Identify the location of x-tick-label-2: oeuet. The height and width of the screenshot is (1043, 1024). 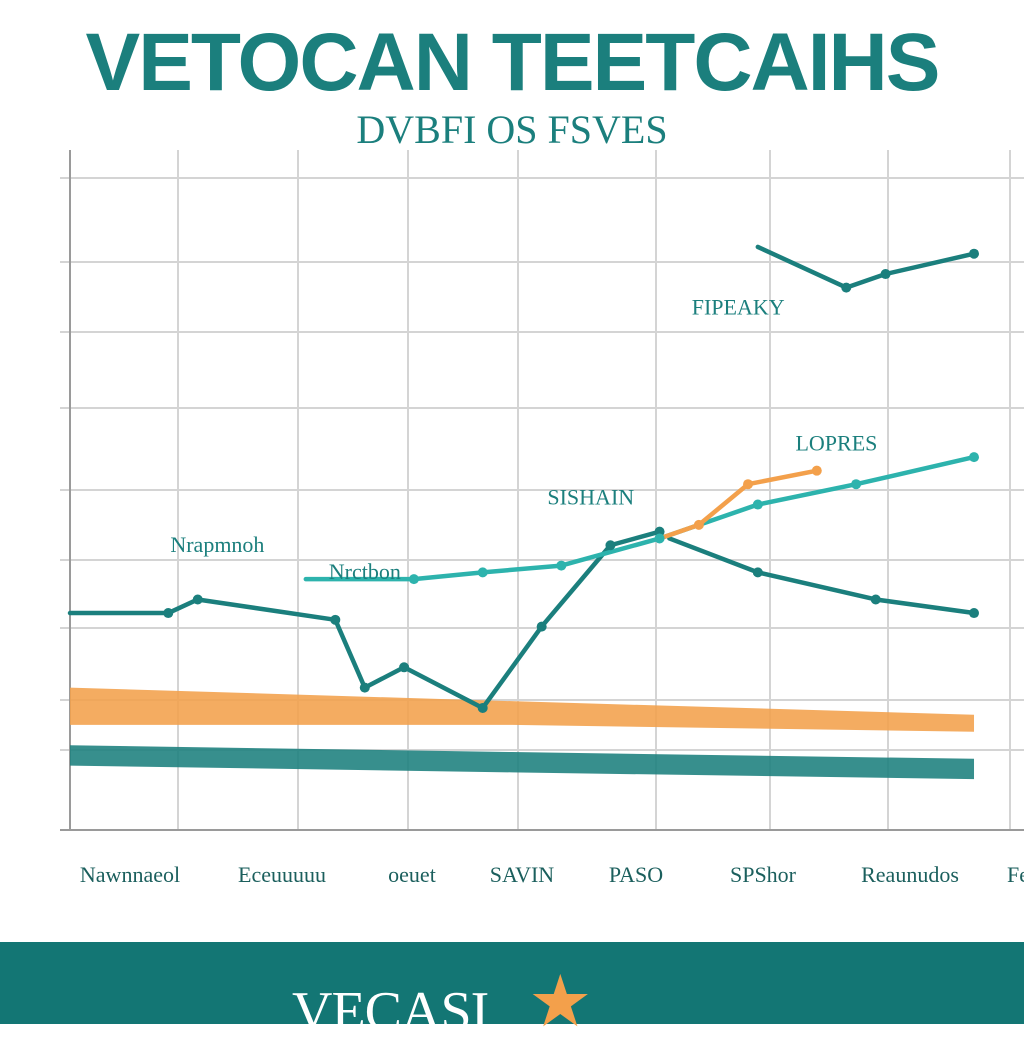
(412, 874).